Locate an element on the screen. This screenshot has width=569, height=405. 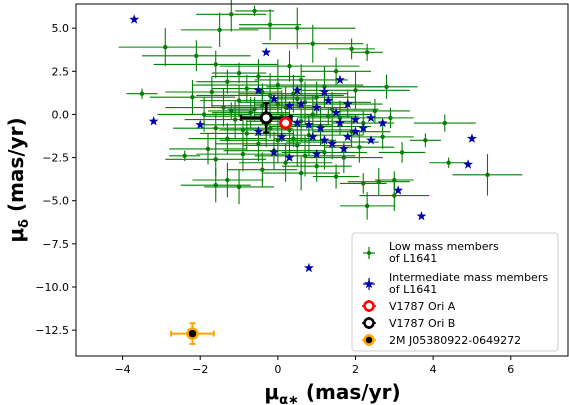
legend-2m-j0538: 2M J05380922-0649272 is located at coordinates (441, 340).